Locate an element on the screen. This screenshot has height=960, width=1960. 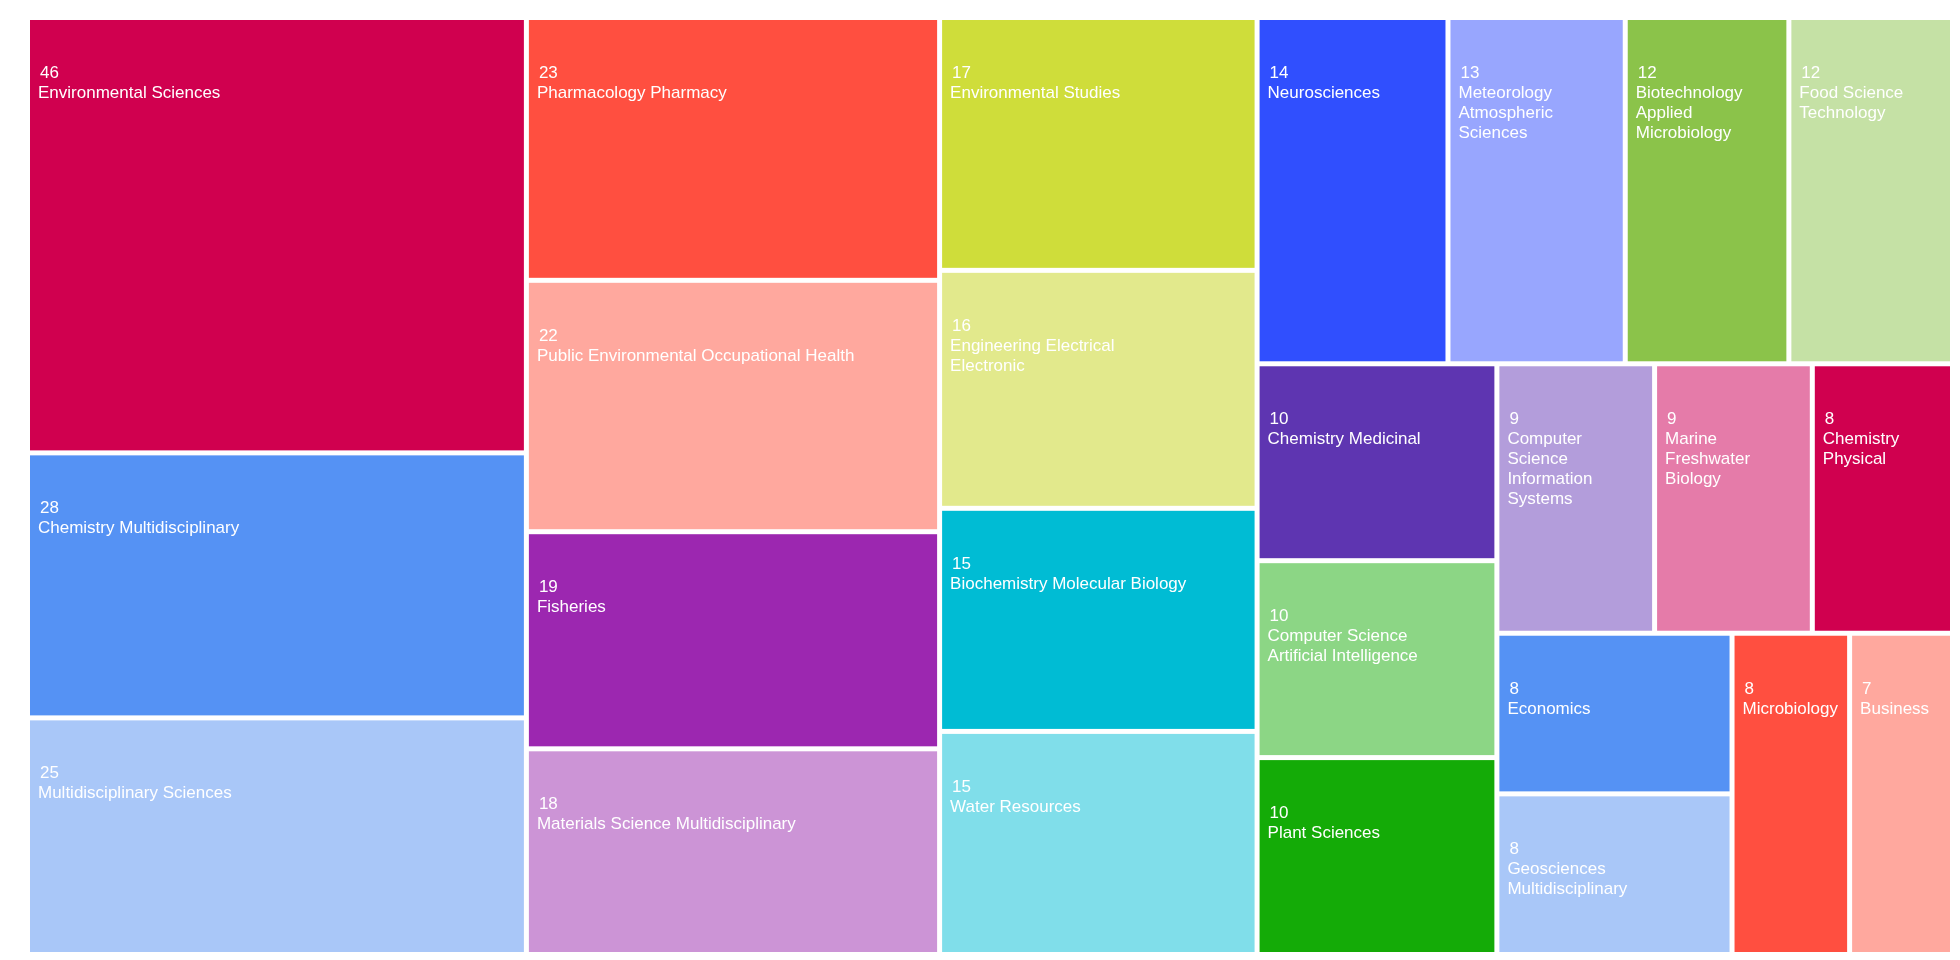
category-label: Materials Science Multidisciplinary is located at coordinates (666, 824).